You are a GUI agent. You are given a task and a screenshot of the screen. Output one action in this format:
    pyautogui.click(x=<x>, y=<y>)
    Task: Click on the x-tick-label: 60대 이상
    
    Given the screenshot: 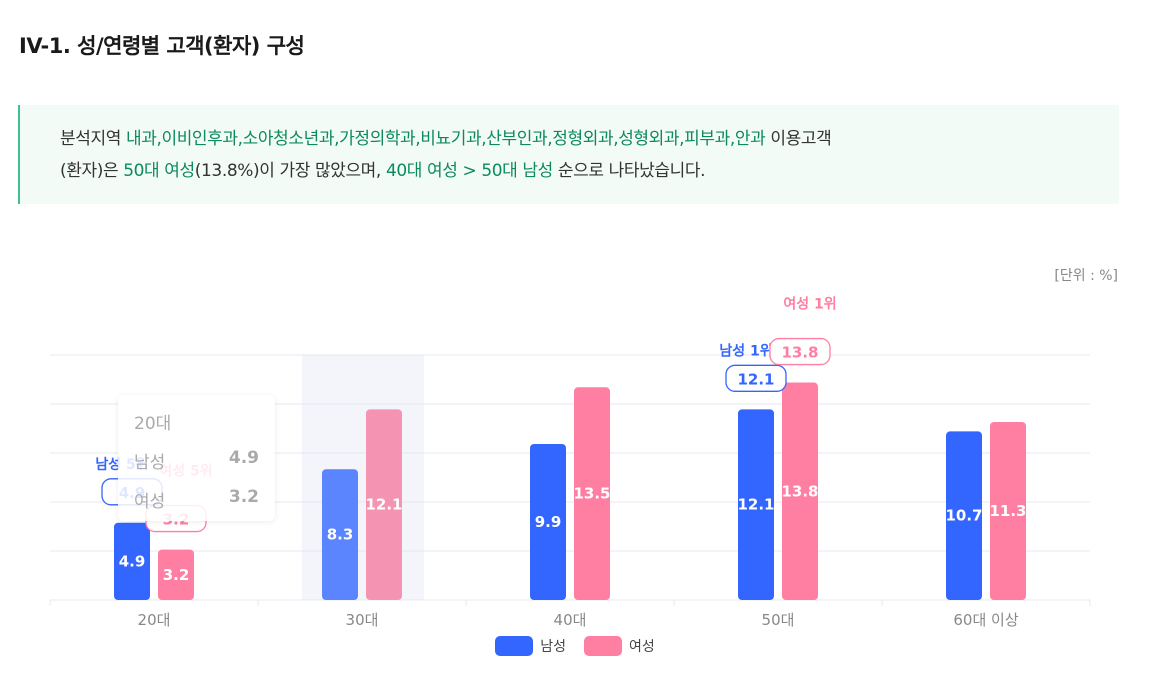 What is the action you would take?
    pyautogui.click(x=985, y=620)
    